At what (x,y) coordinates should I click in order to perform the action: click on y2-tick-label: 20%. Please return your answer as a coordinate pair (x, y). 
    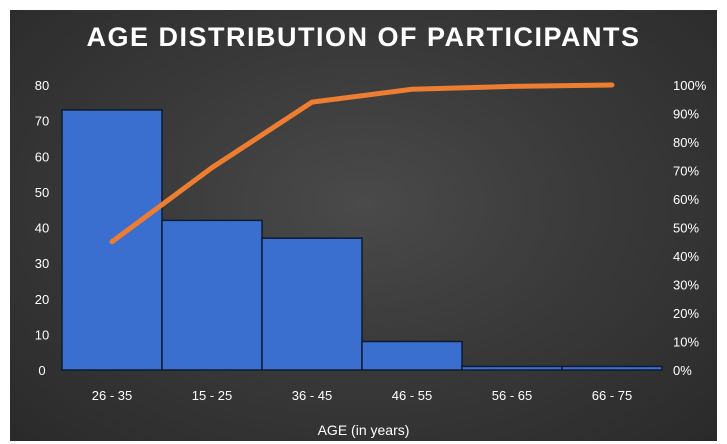
    Looking at the image, I should click on (686, 313).